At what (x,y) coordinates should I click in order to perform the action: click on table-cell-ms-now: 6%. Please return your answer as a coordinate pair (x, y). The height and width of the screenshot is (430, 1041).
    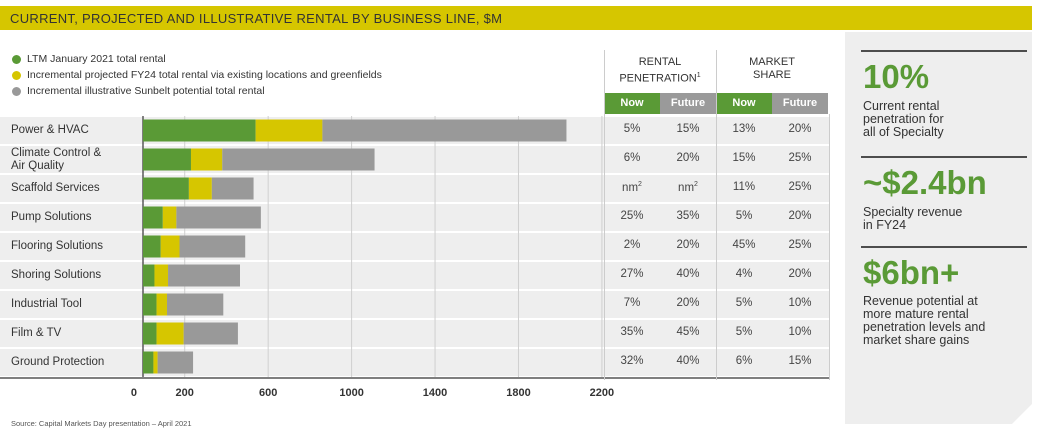
    Looking at the image, I should click on (744, 361).